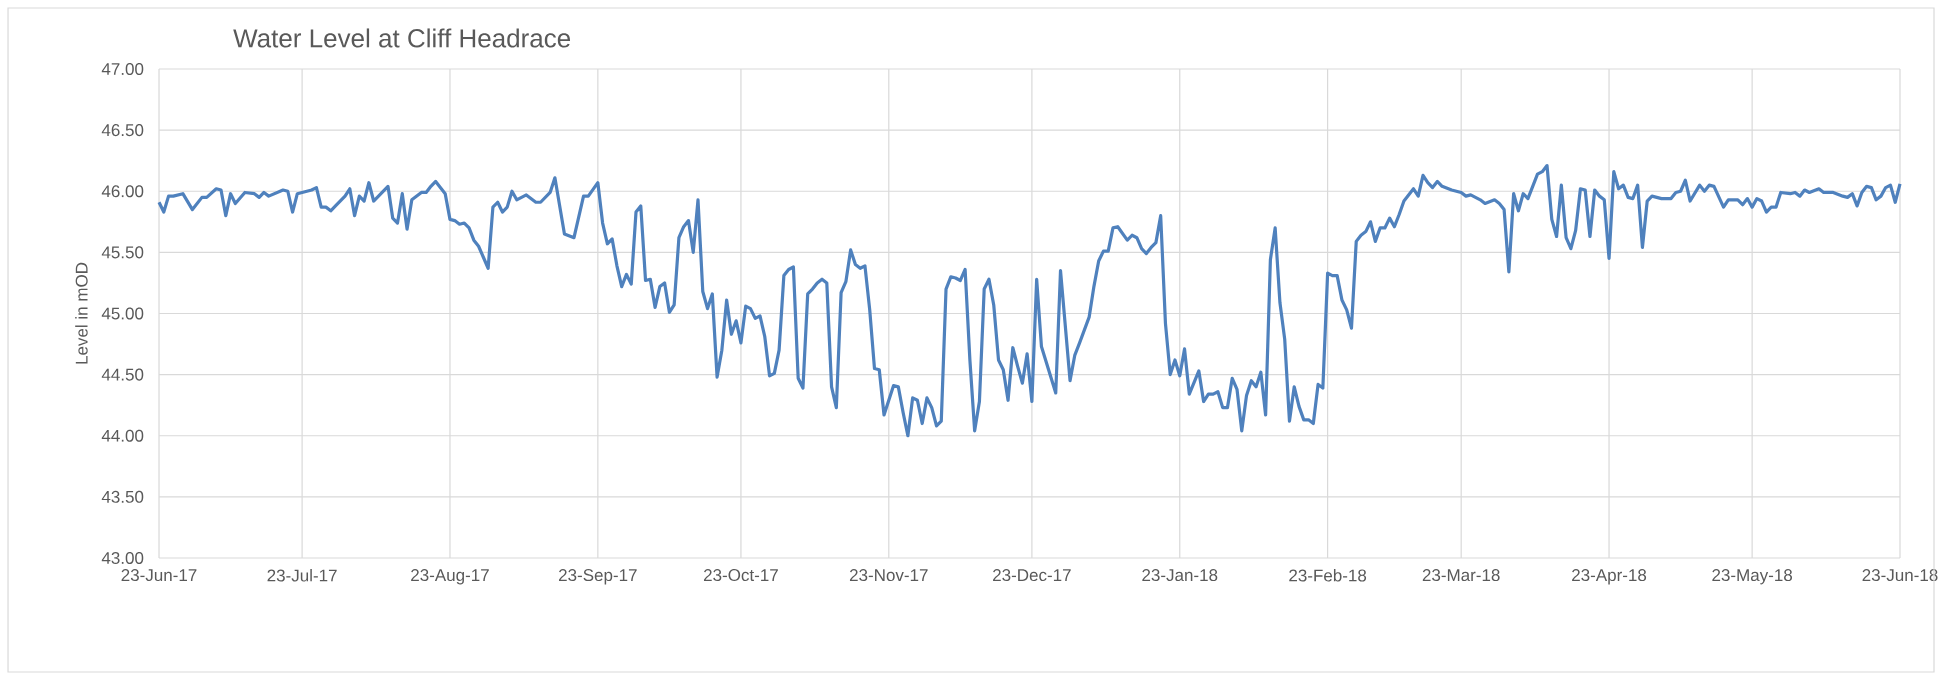  Describe the element at coordinates (122, 435) in the screenshot. I see `y-tick-label: 44.00` at that location.